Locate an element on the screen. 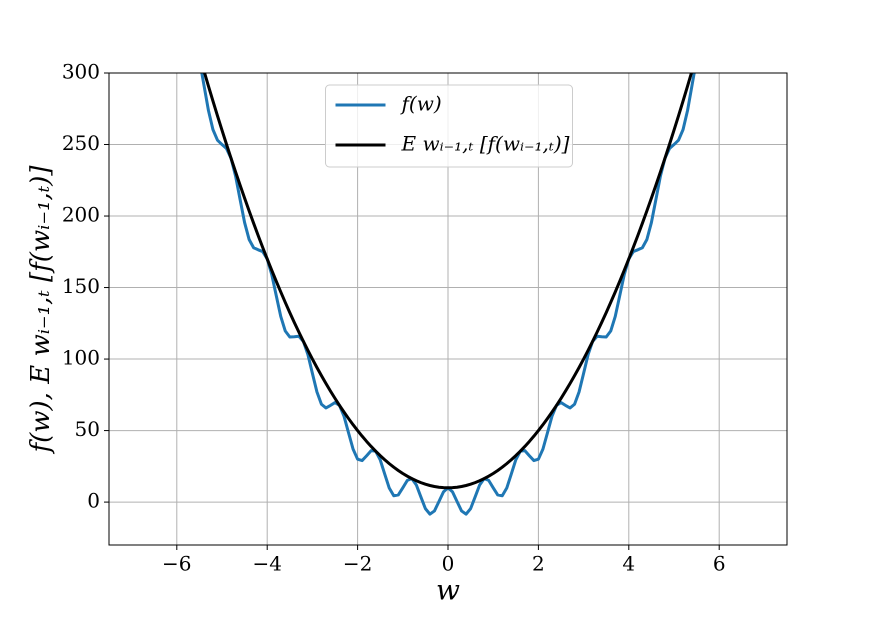 The height and width of the screenshot is (617, 875). y-tick-label: 100 is located at coordinates (81, 358).